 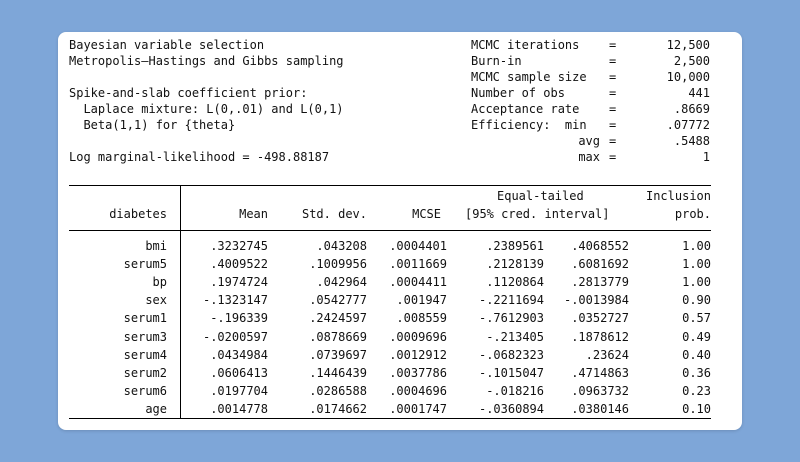 What do you see at coordinates (338, 318) in the screenshot?
I see `cell-sd: .2424597` at bounding box center [338, 318].